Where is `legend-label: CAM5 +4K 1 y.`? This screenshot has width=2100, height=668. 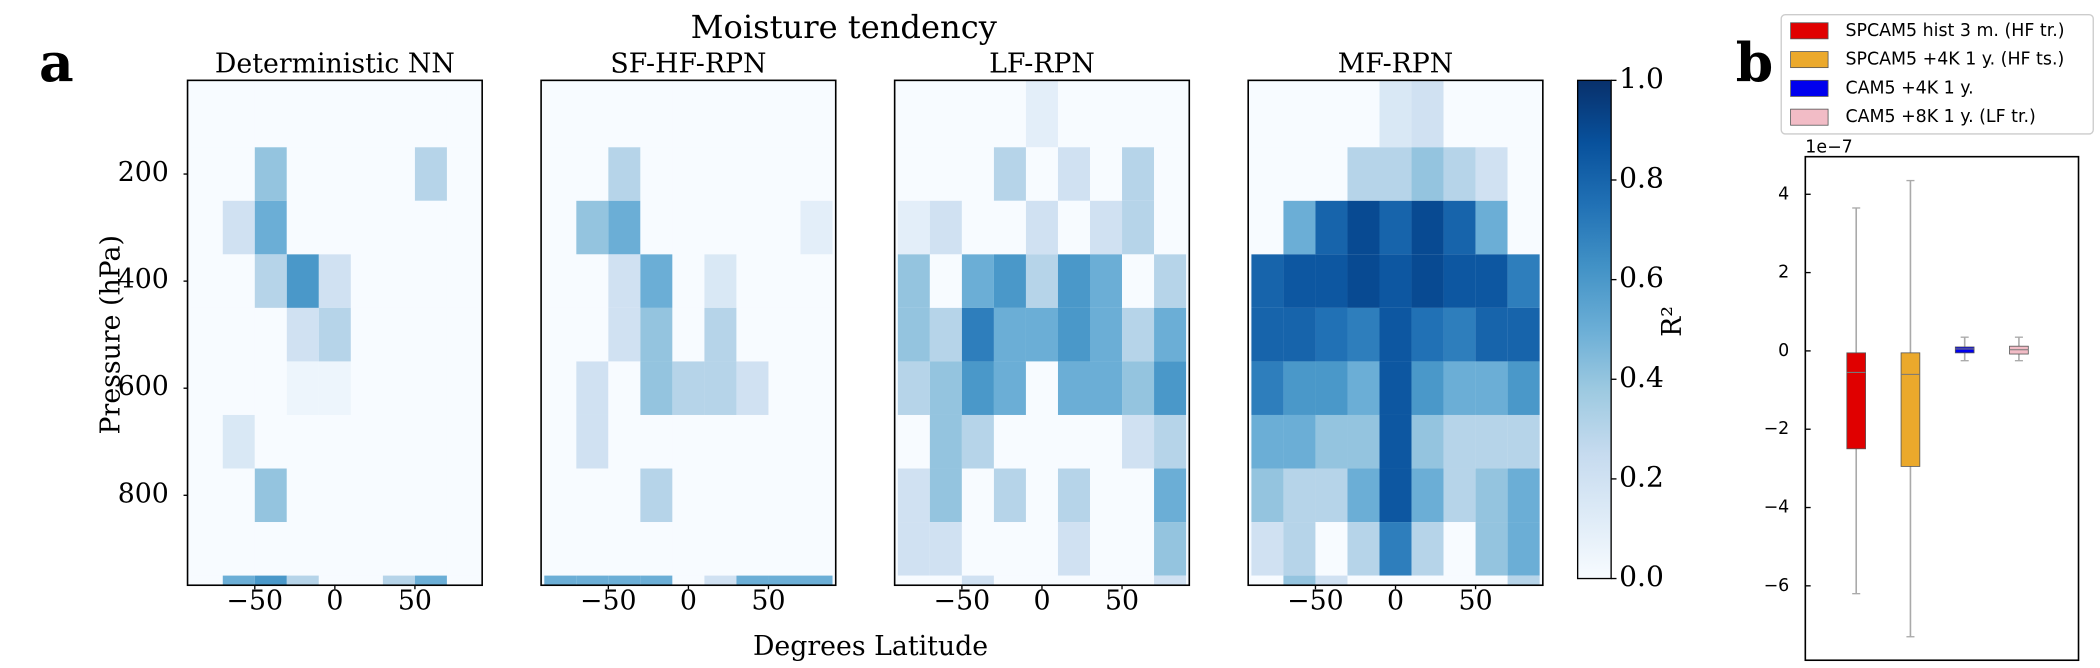
legend-label: CAM5 +4K 1 y. is located at coordinates (1909, 88).